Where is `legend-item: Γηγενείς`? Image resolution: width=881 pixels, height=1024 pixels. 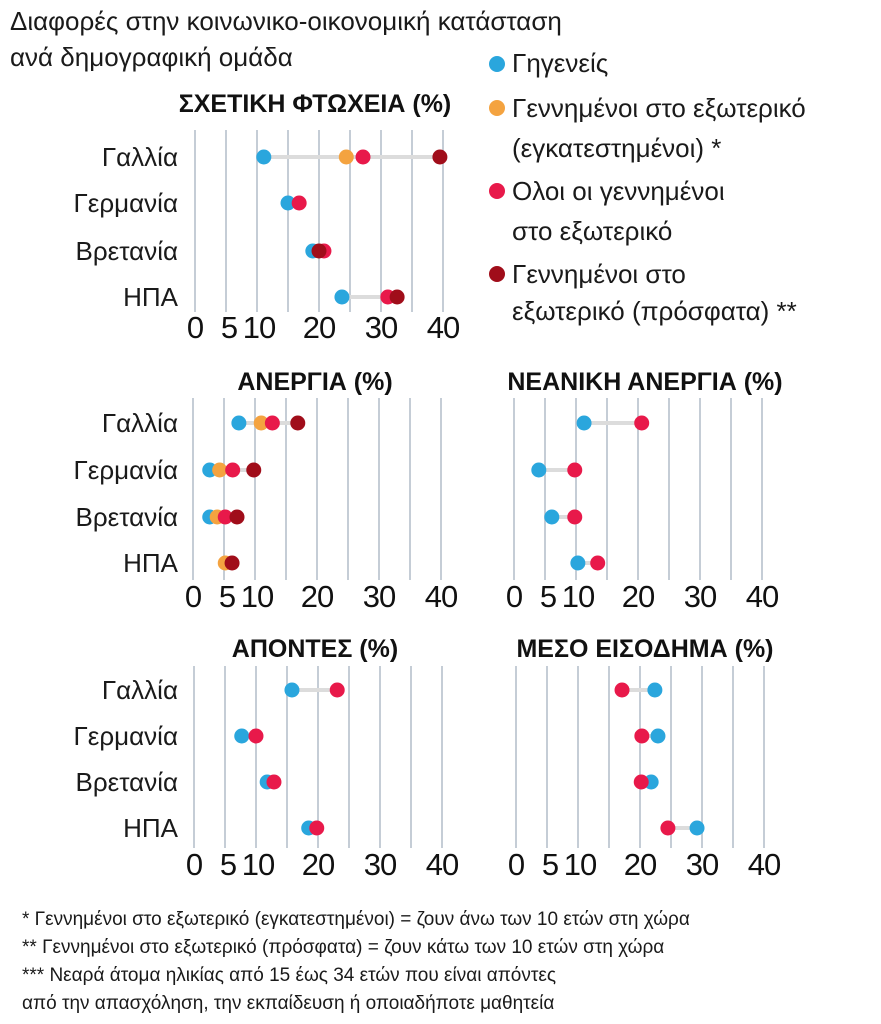 legend-item: Γηγενείς is located at coordinates (548, 63).